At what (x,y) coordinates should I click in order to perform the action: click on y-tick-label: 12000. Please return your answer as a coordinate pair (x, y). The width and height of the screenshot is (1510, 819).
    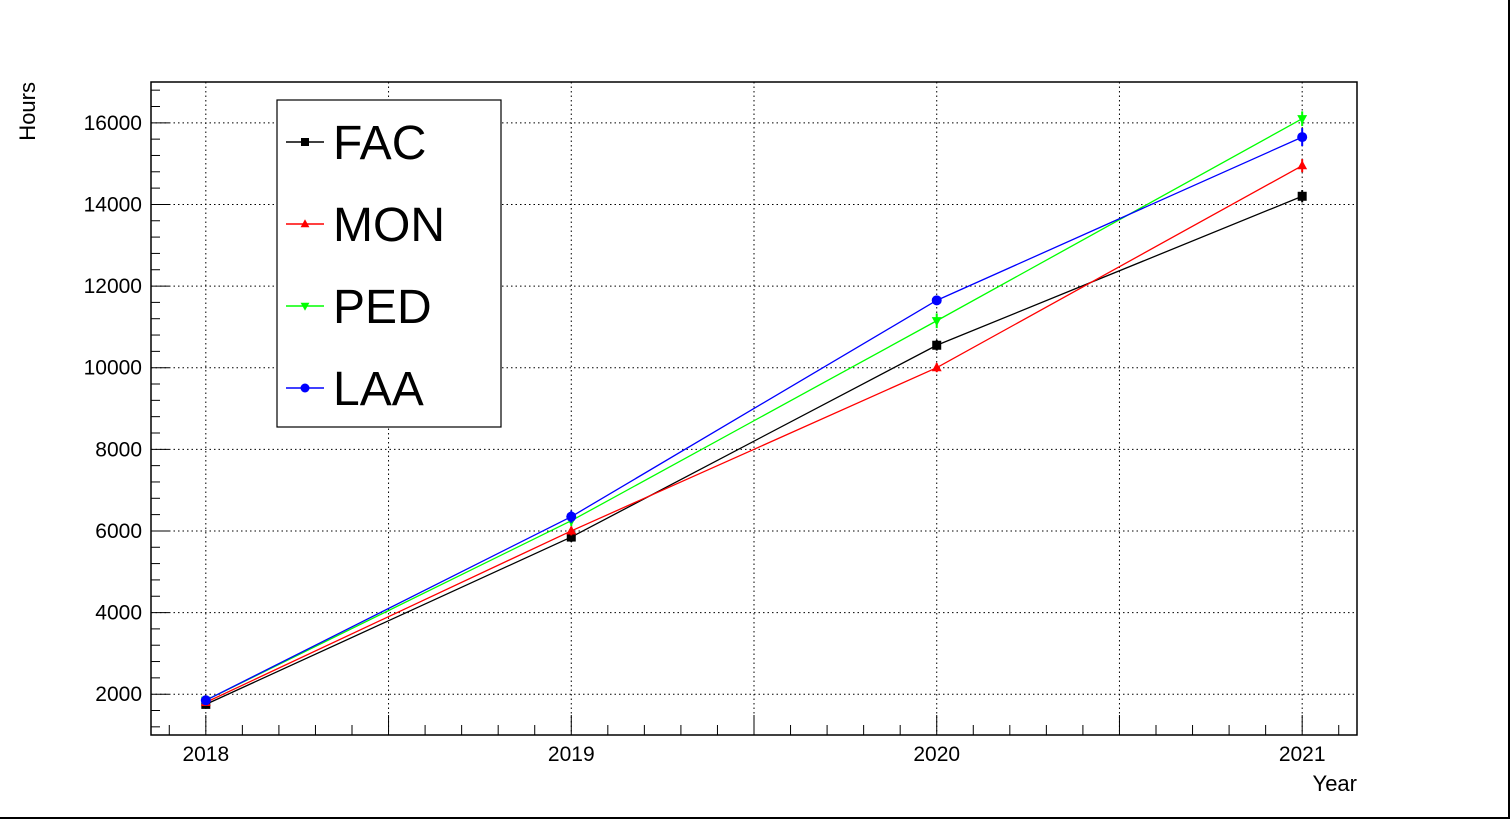
    Looking at the image, I should click on (113, 286).